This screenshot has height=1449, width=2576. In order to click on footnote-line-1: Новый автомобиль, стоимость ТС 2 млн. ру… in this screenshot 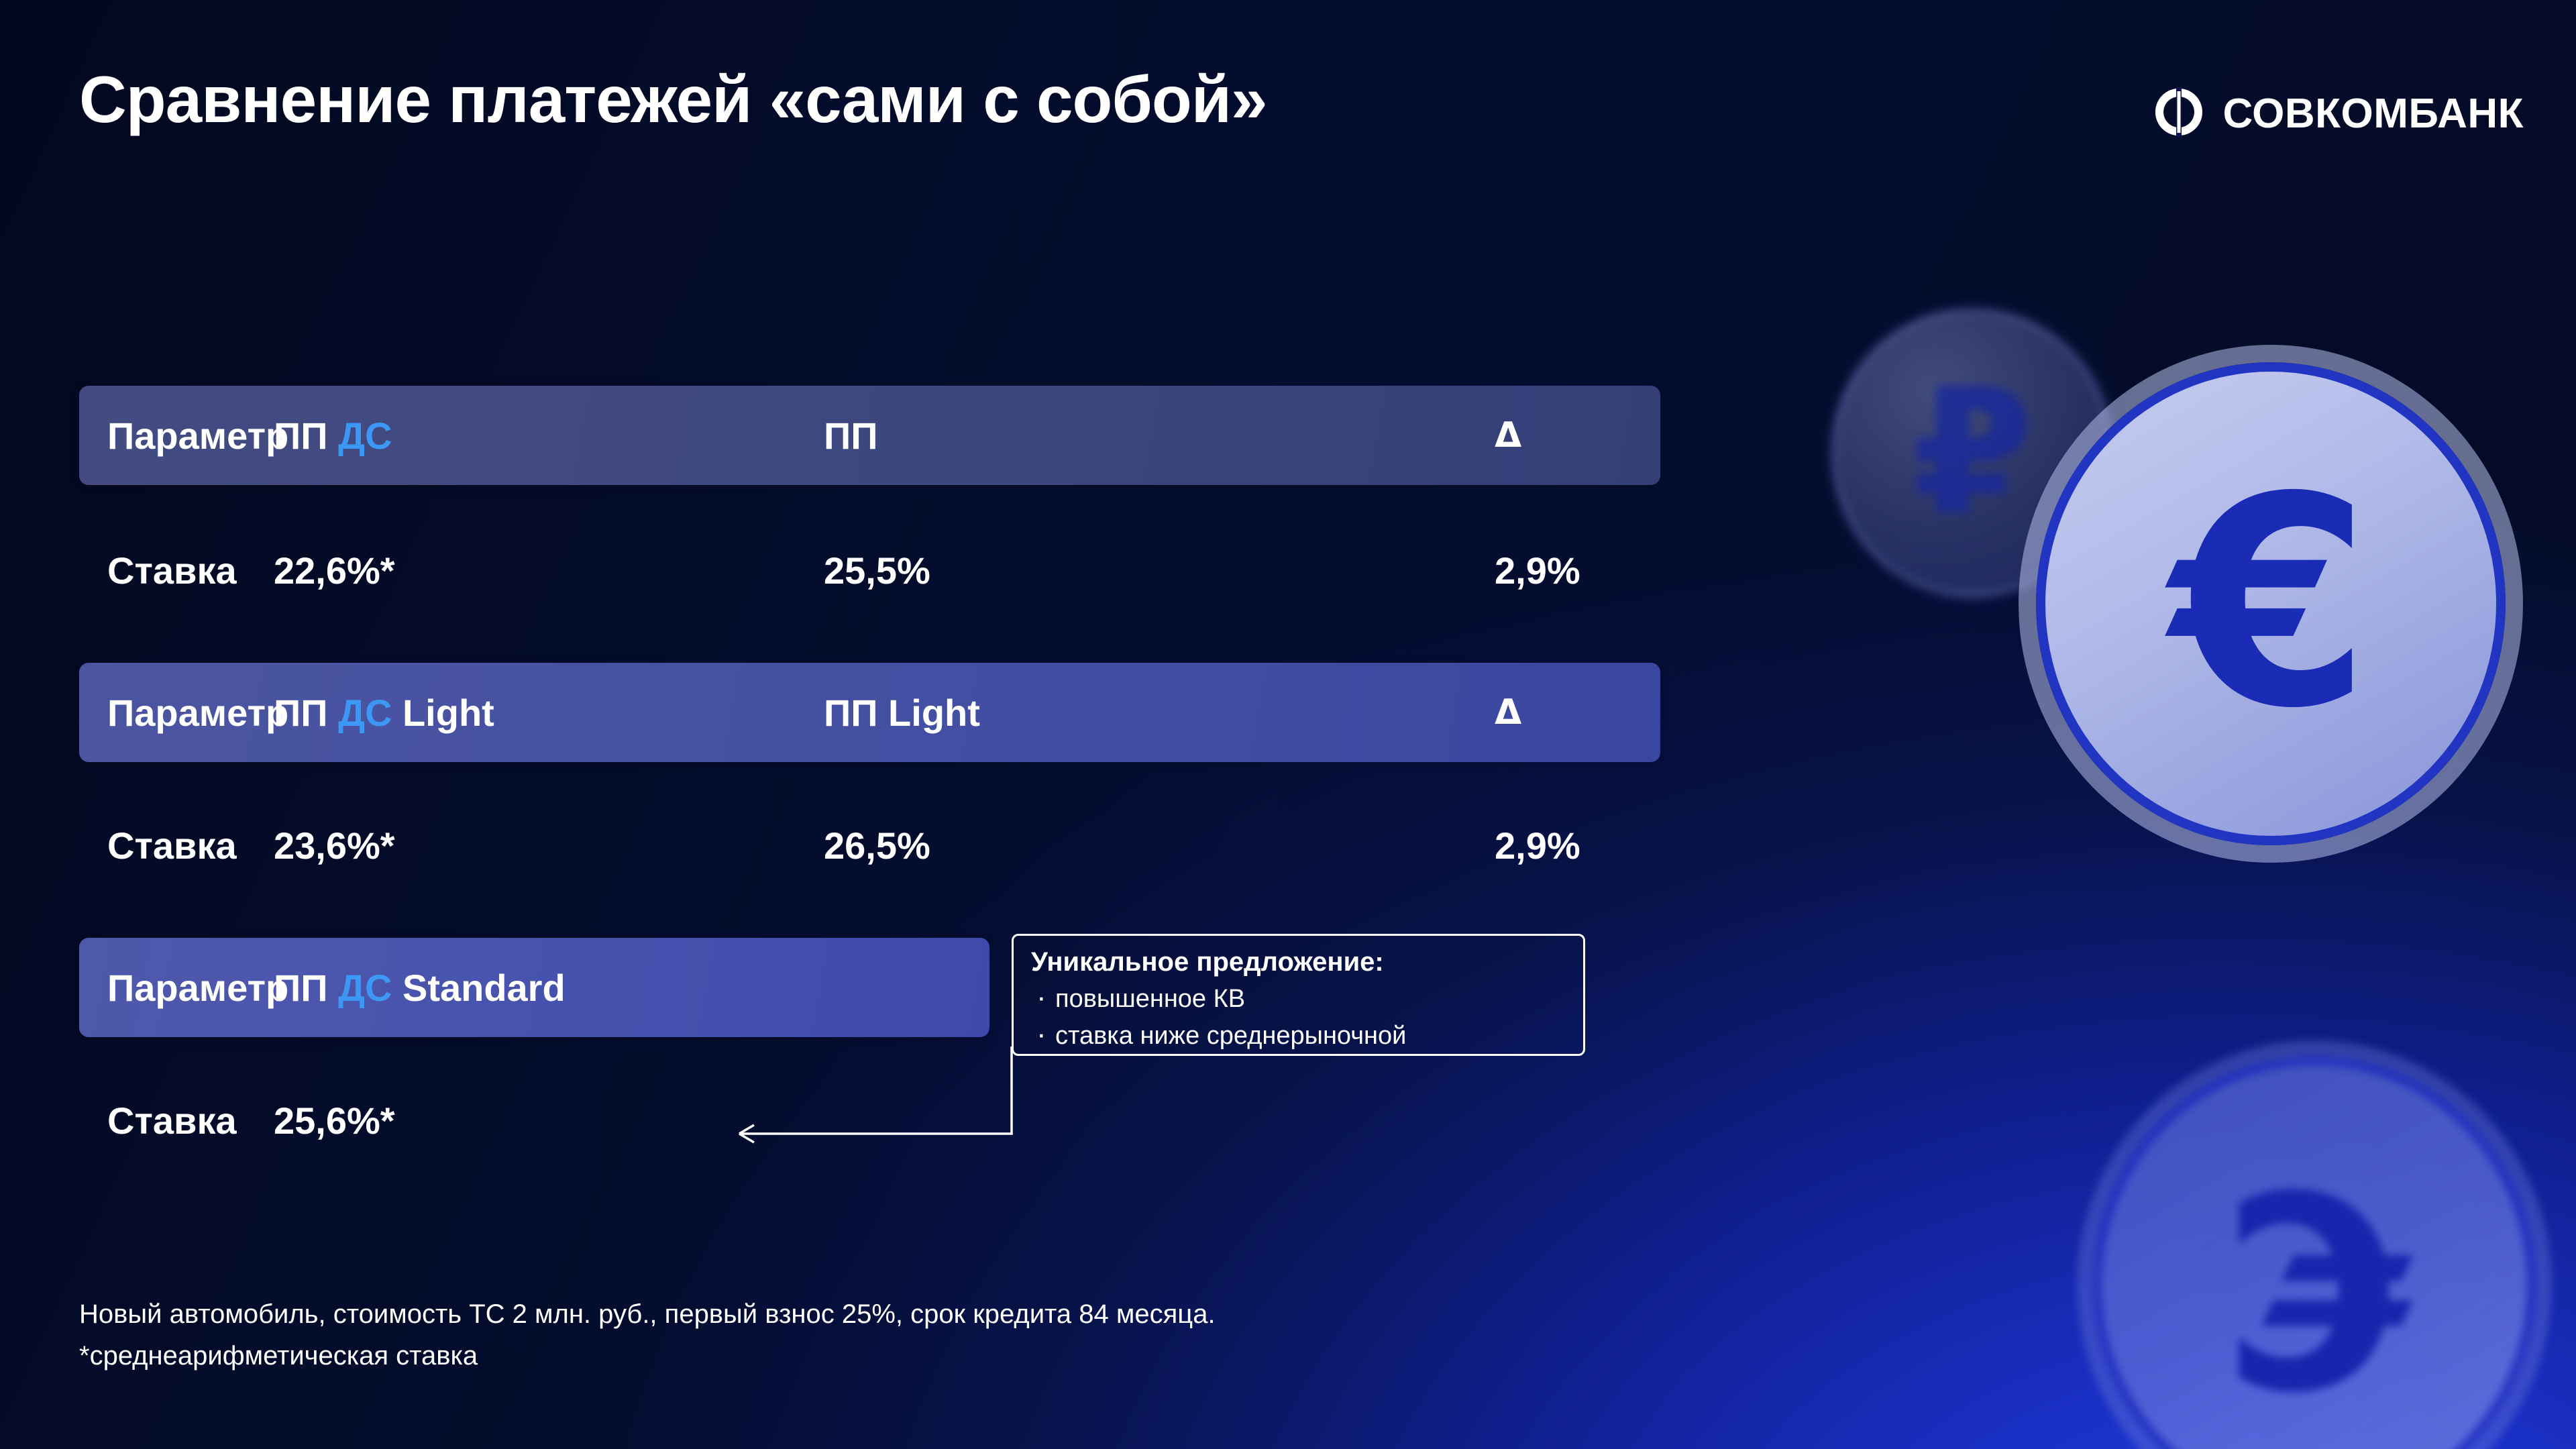, I will do `click(647, 1314)`.